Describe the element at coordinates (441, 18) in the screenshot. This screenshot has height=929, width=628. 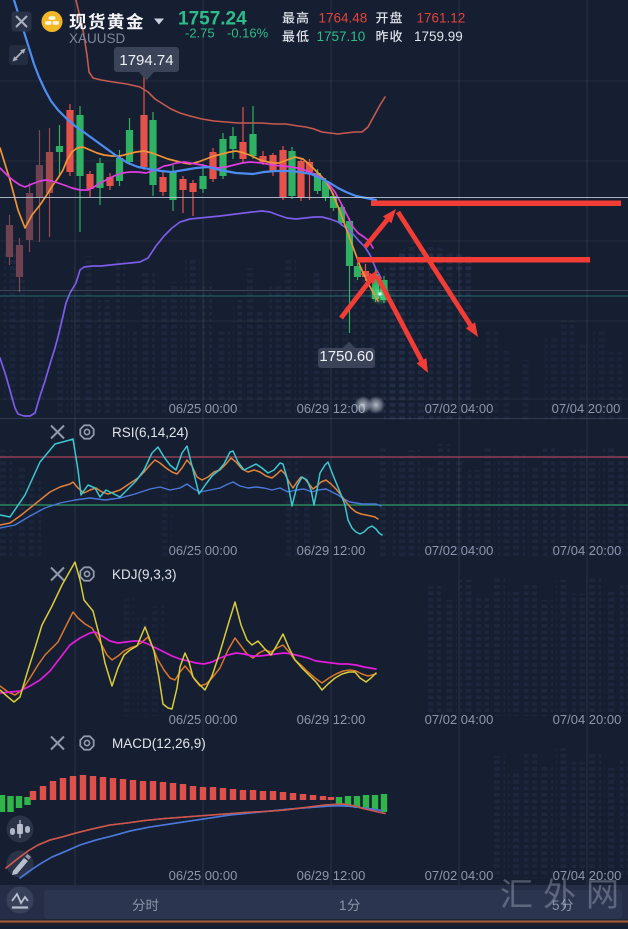
I see `svg-text: 1761.12` at that location.